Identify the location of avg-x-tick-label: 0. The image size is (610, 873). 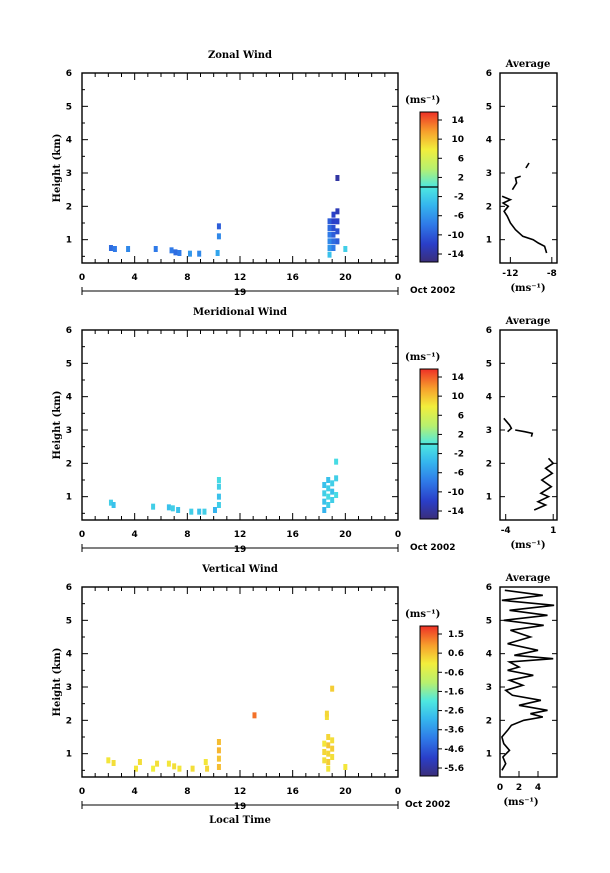
(500, 788).